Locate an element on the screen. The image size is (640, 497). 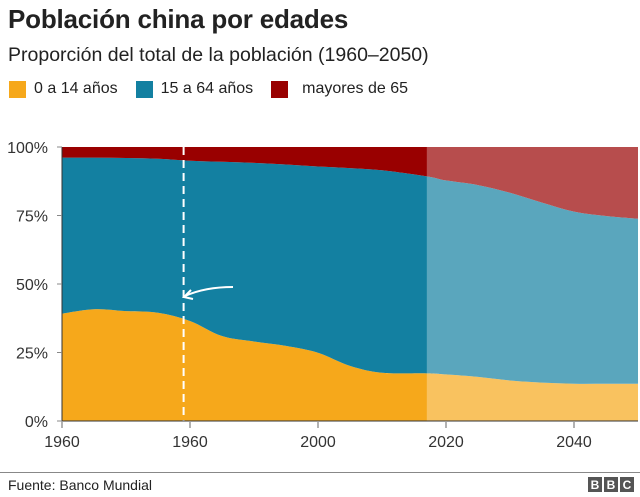
area-old is located at coordinates (350, 183).